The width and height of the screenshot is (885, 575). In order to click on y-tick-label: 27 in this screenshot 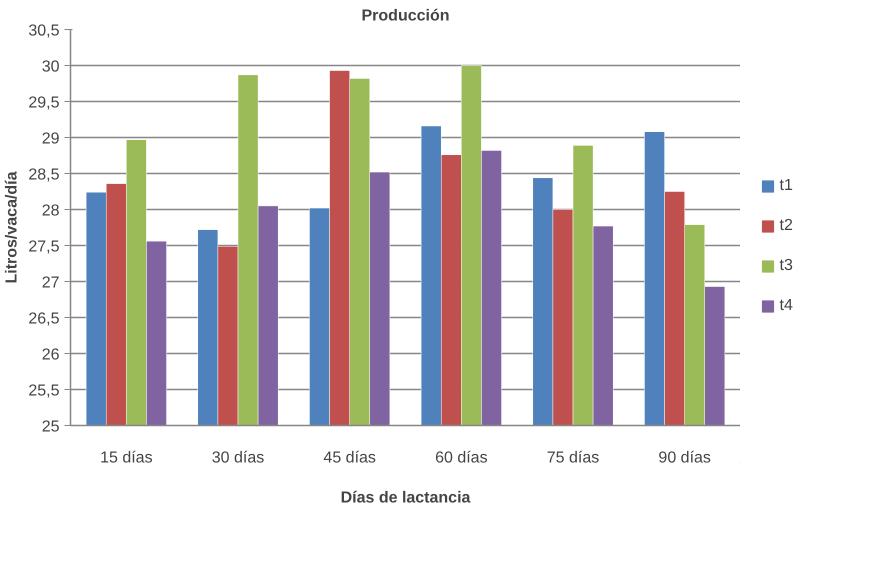, I will do `click(51, 283)`.